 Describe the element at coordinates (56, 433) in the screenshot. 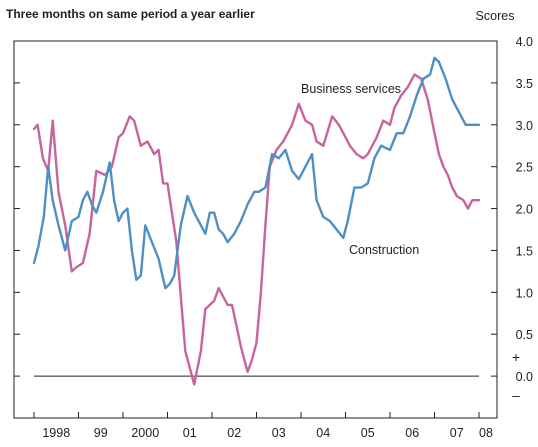

I see `x-tick-label: 1998` at that location.